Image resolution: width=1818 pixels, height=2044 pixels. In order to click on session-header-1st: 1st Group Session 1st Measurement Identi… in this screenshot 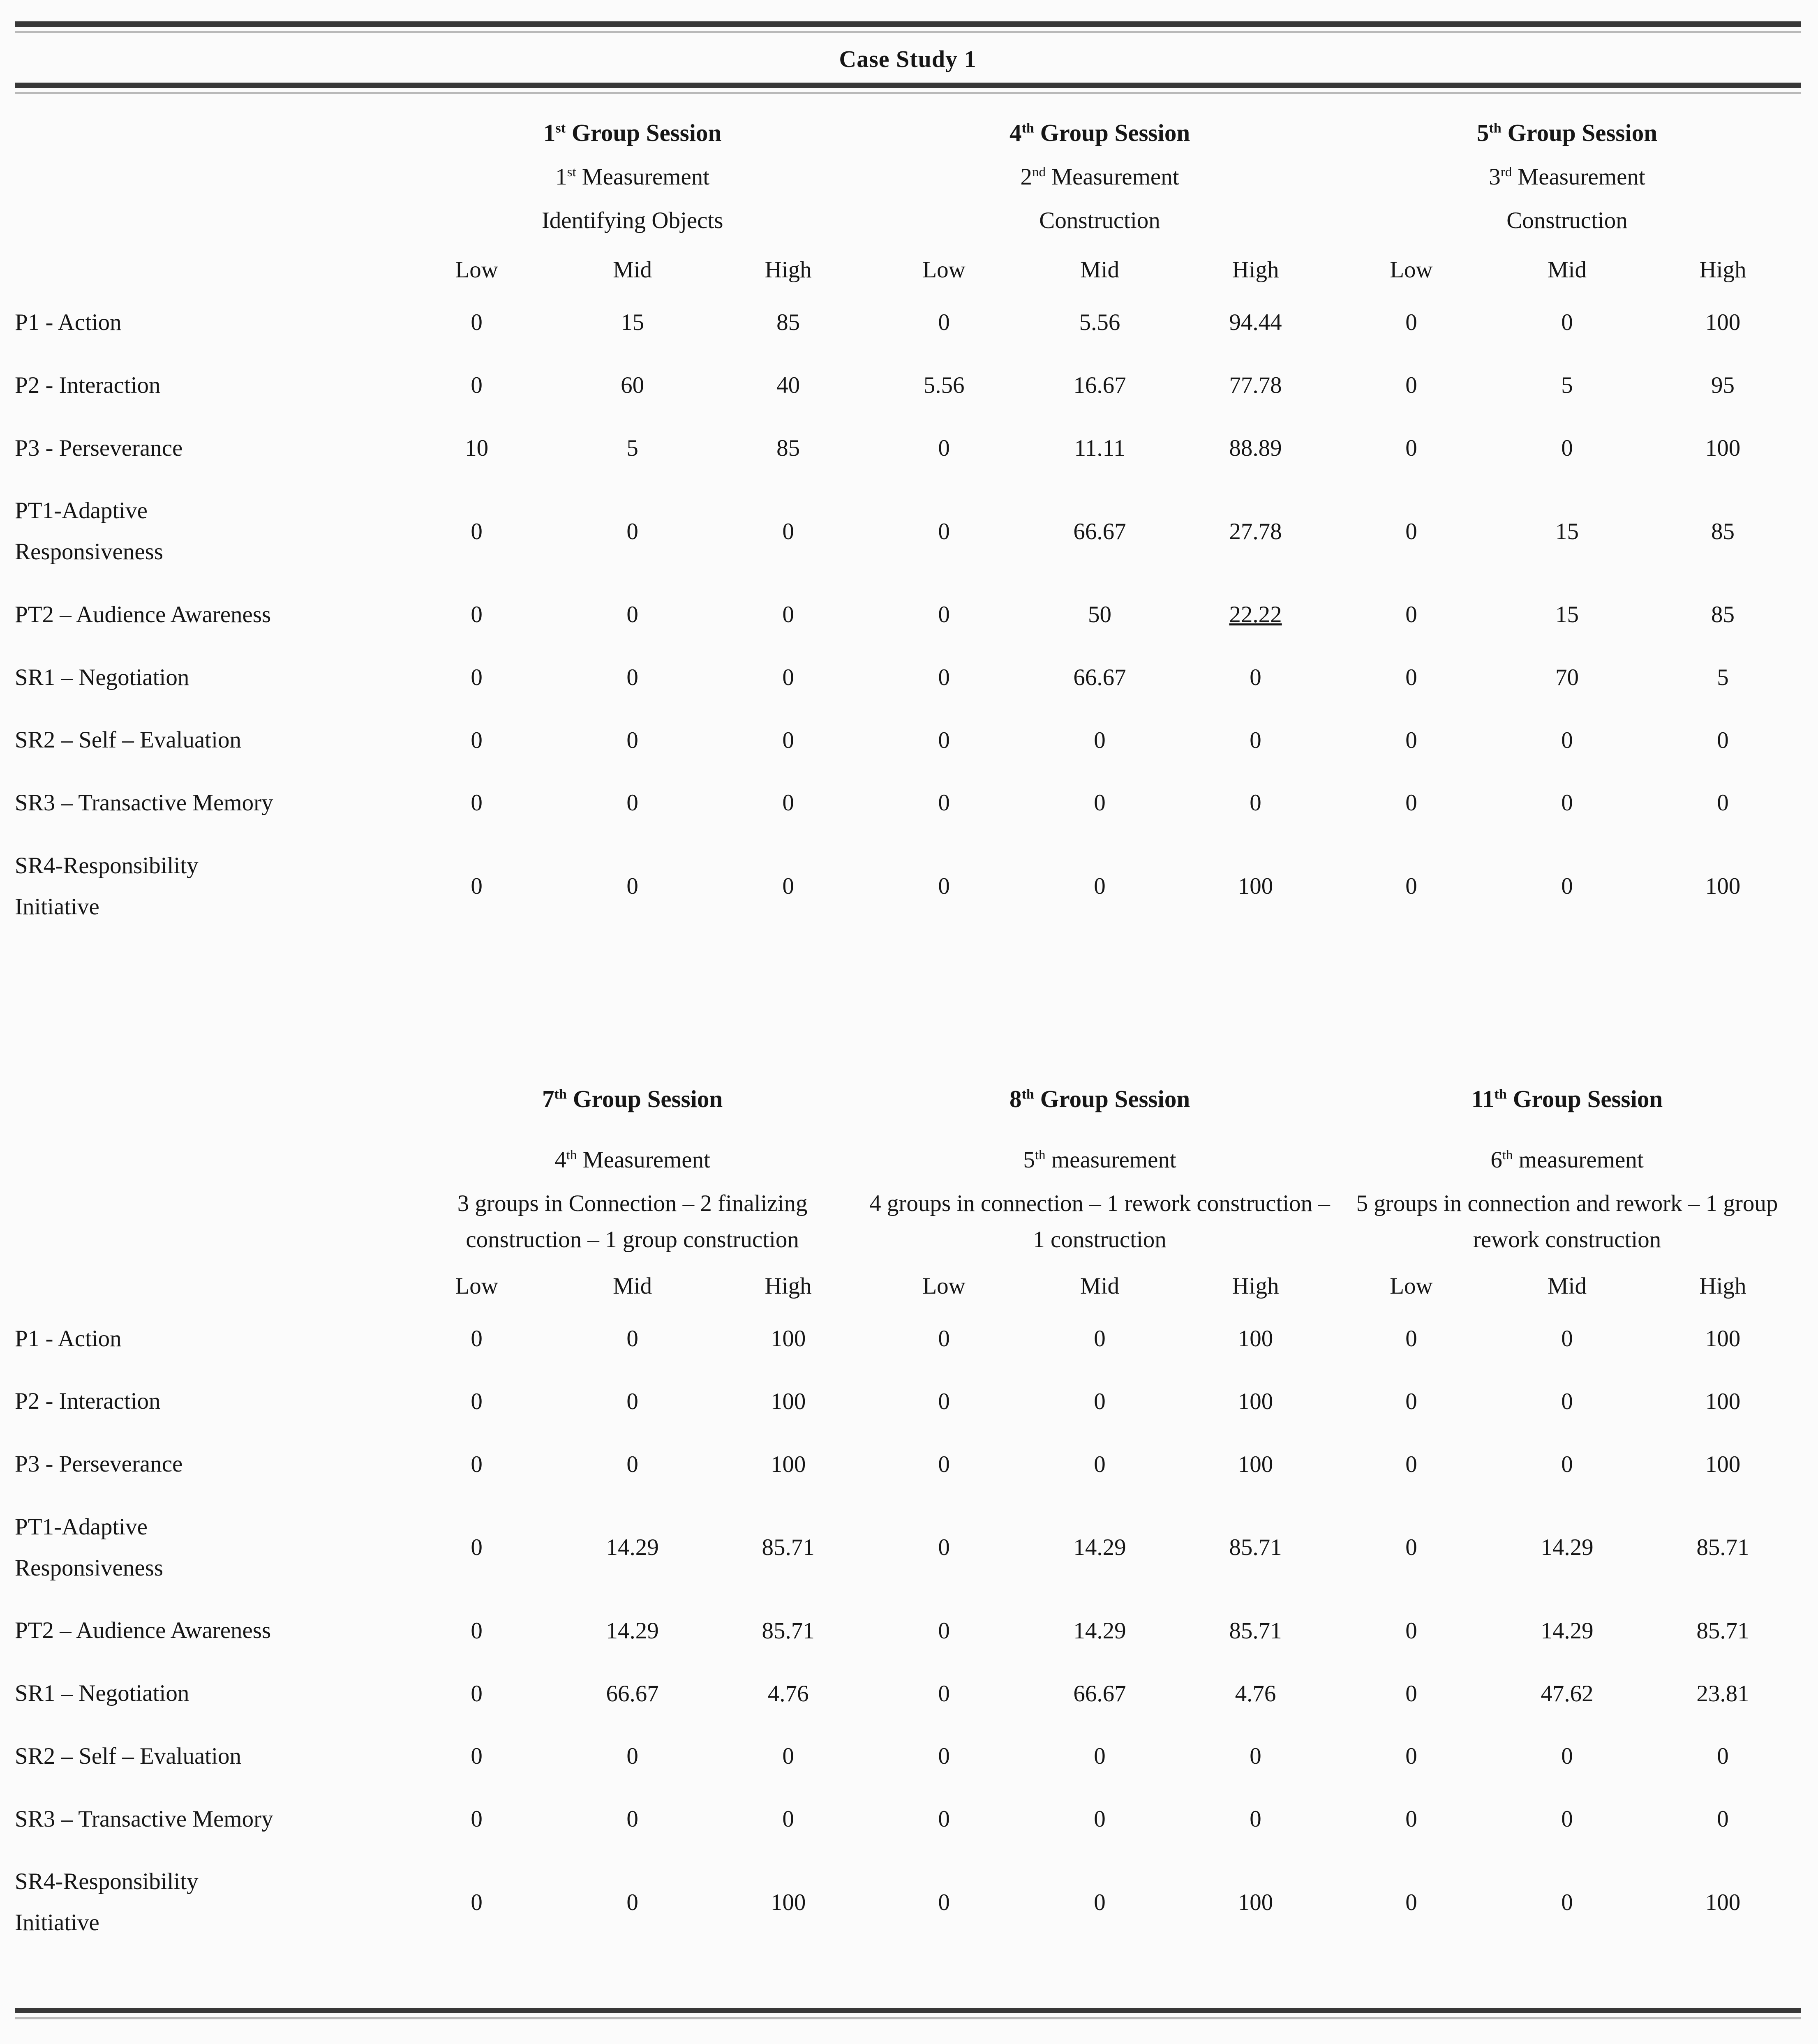, I will do `click(632, 168)`.